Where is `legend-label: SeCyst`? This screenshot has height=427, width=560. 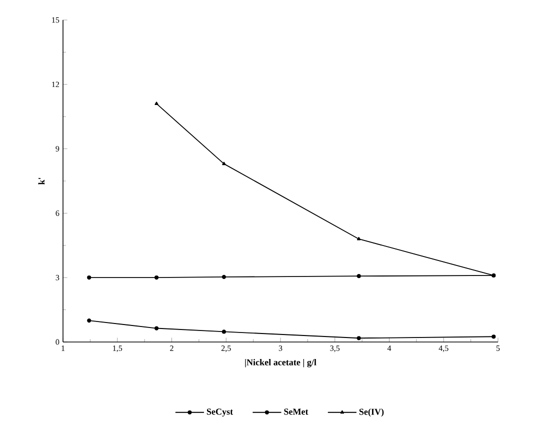 legend-label: SeCyst is located at coordinates (220, 412).